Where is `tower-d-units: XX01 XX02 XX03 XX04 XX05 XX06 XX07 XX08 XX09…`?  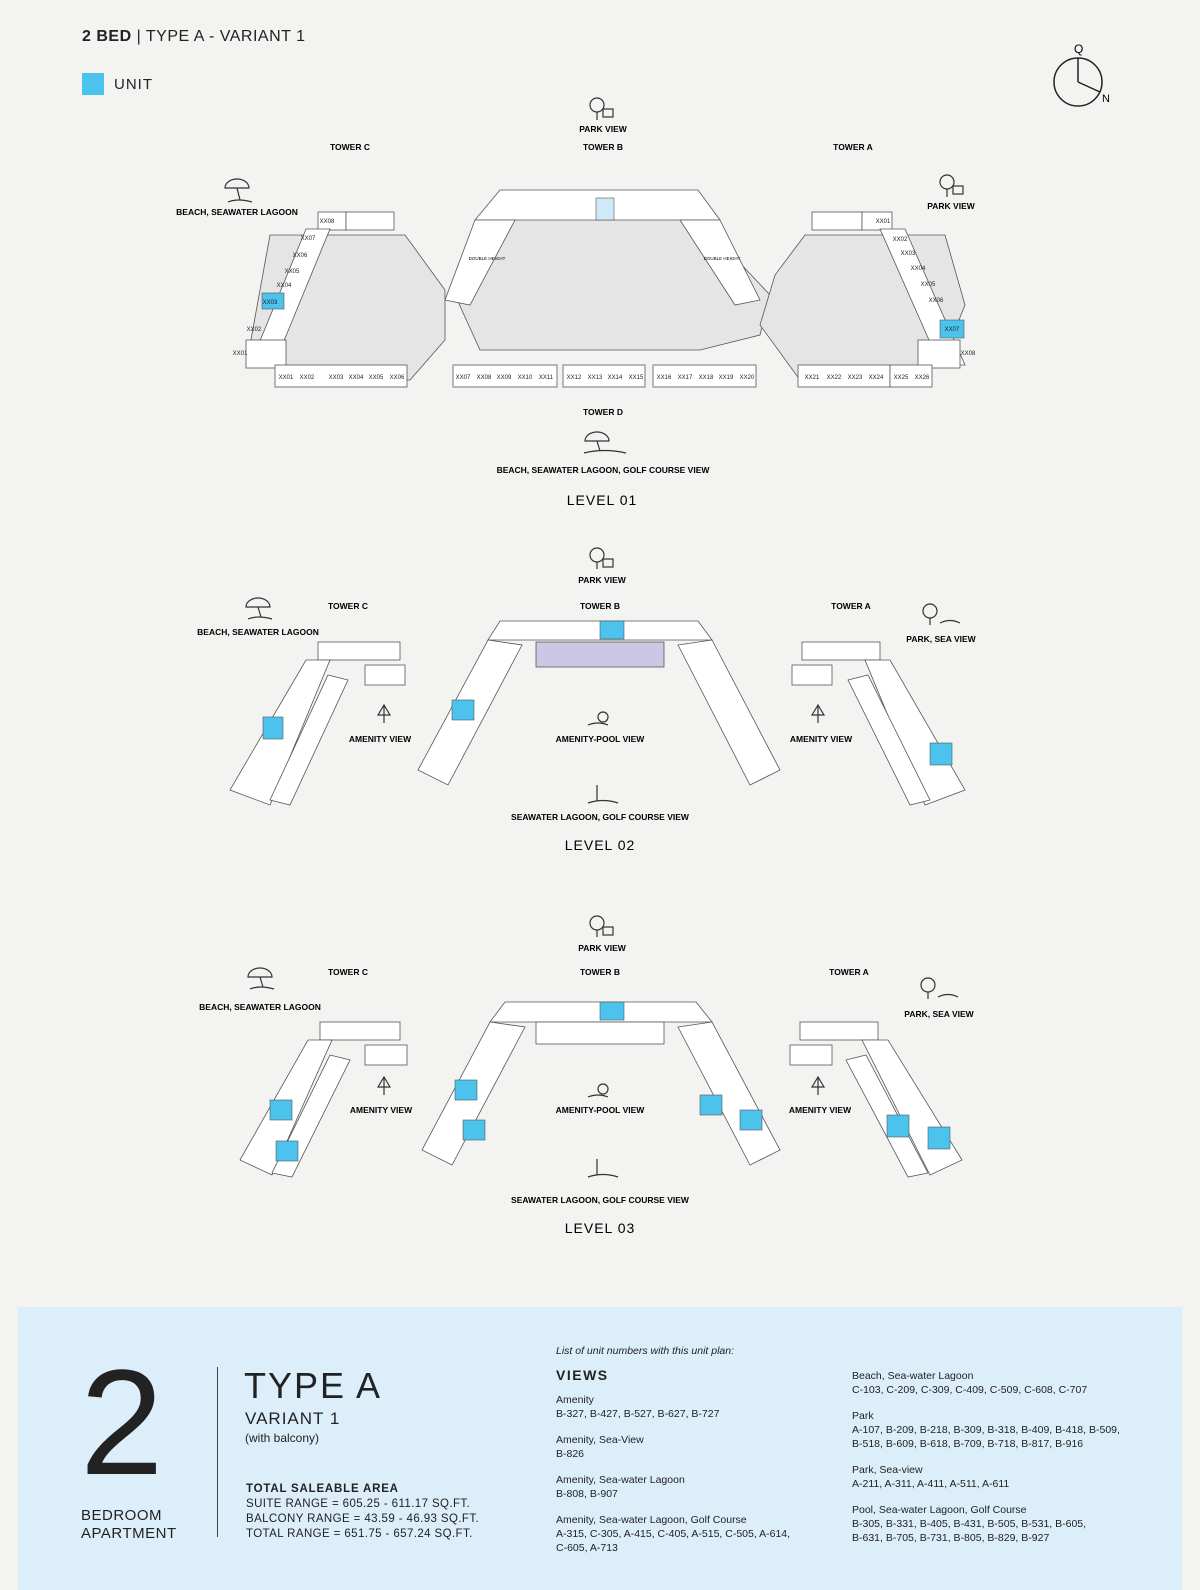 tower-d-units: XX01 XX02 XX03 XX04 XX05 XX06 XX07 XX08 XX09… is located at coordinates (604, 378).